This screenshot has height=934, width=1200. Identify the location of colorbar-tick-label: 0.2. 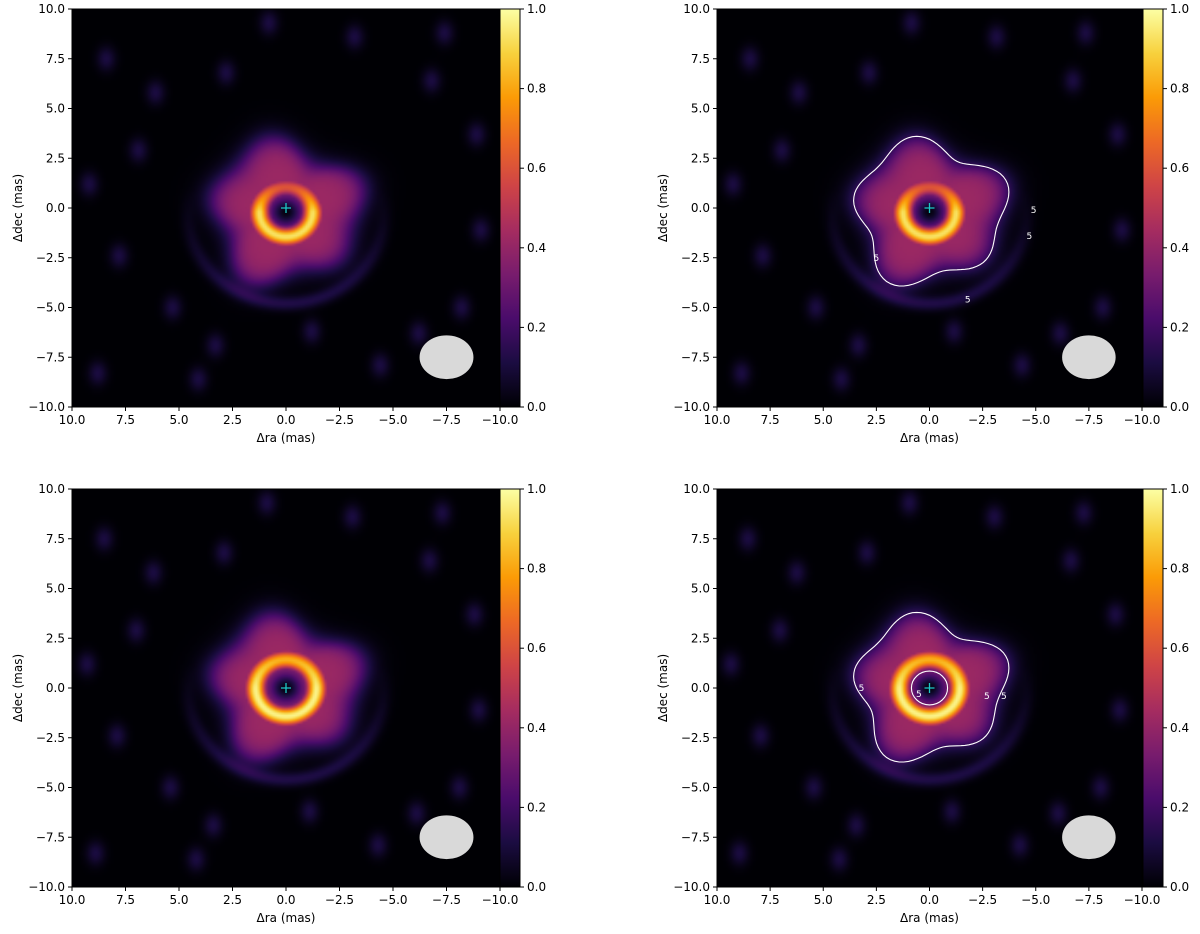
(536, 327).